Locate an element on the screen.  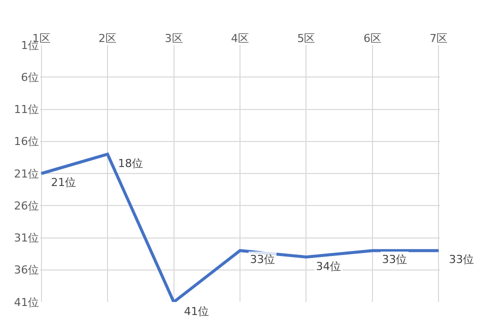
y-tick-label: 21位 is located at coordinates (26, 173).